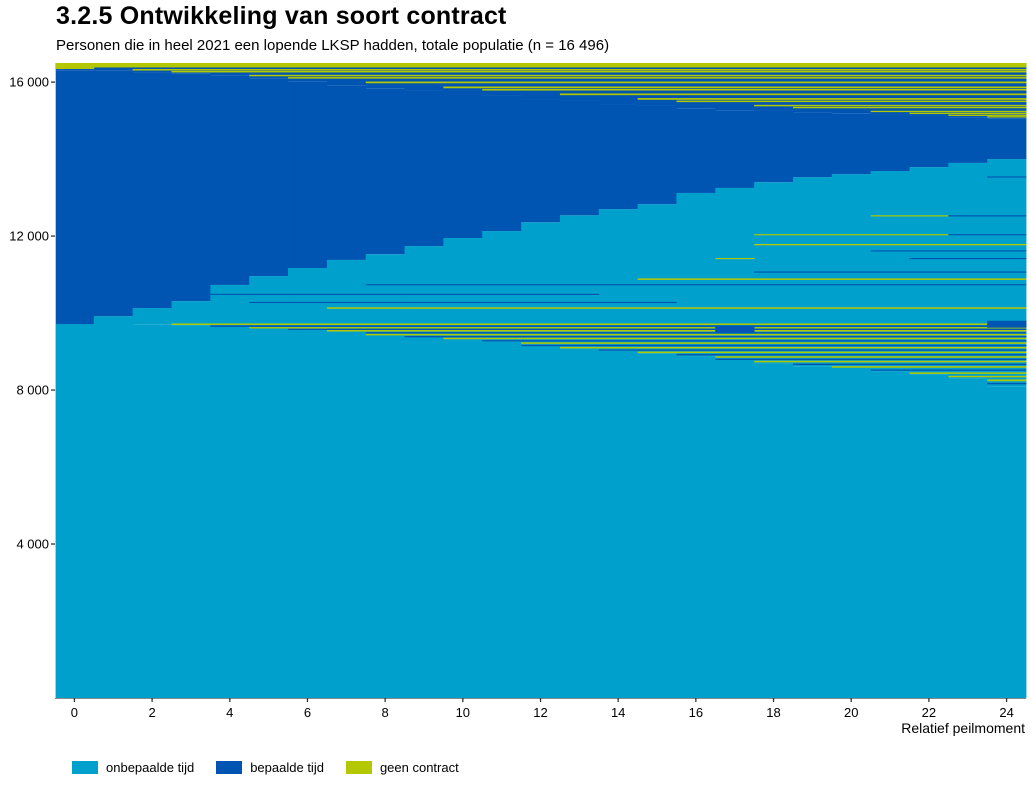  What do you see at coordinates (385, 329) in the screenshot?
I see `area-mixed-low` at bounding box center [385, 329].